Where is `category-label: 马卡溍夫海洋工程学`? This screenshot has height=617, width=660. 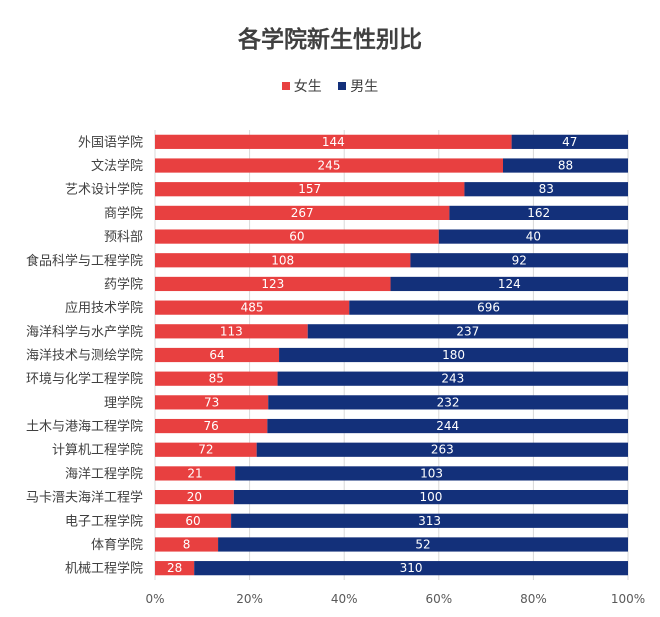 category-label: 马卡溍夫海洋工程学 is located at coordinates (84, 498).